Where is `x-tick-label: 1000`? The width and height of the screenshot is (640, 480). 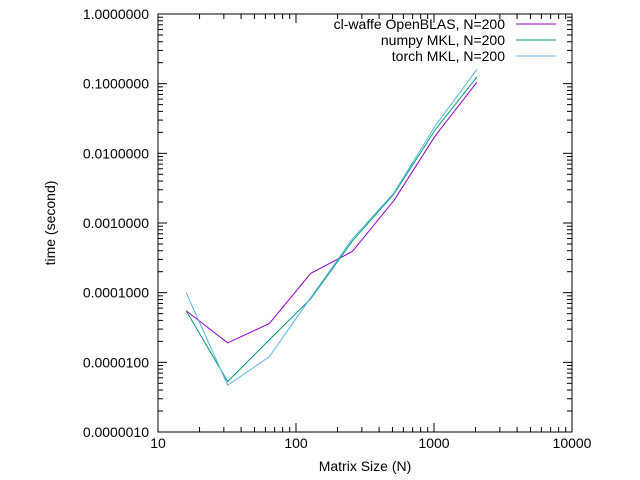 x-tick-label: 1000 is located at coordinates (433, 443).